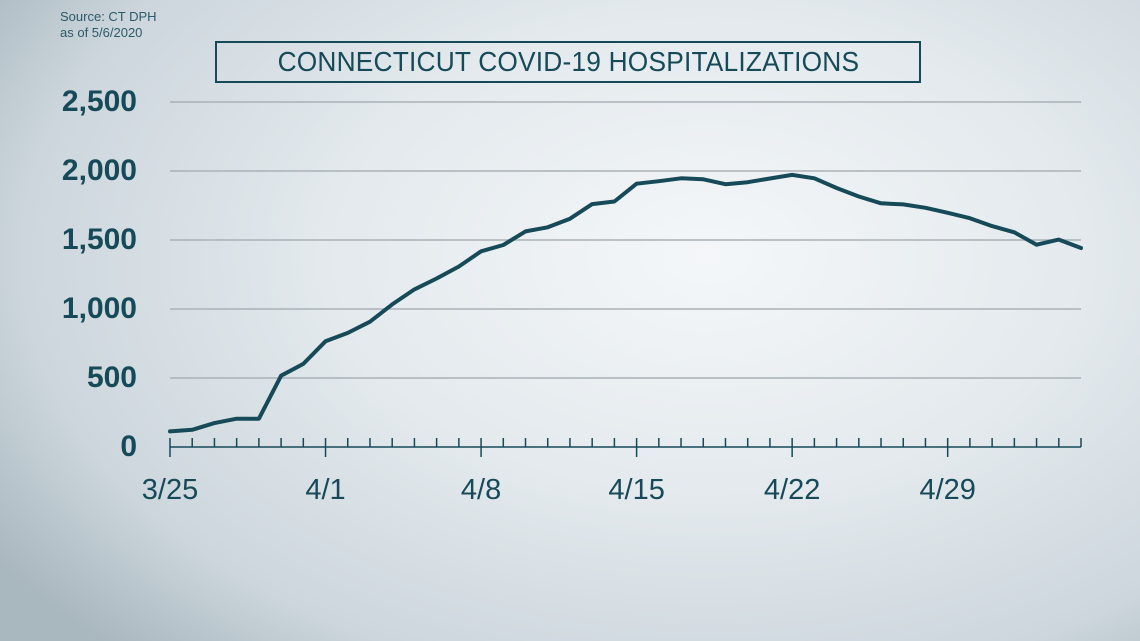  What do you see at coordinates (101, 32) in the screenshot?
I see `as-of-date: as of 5/6/2020` at bounding box center [101, 32].